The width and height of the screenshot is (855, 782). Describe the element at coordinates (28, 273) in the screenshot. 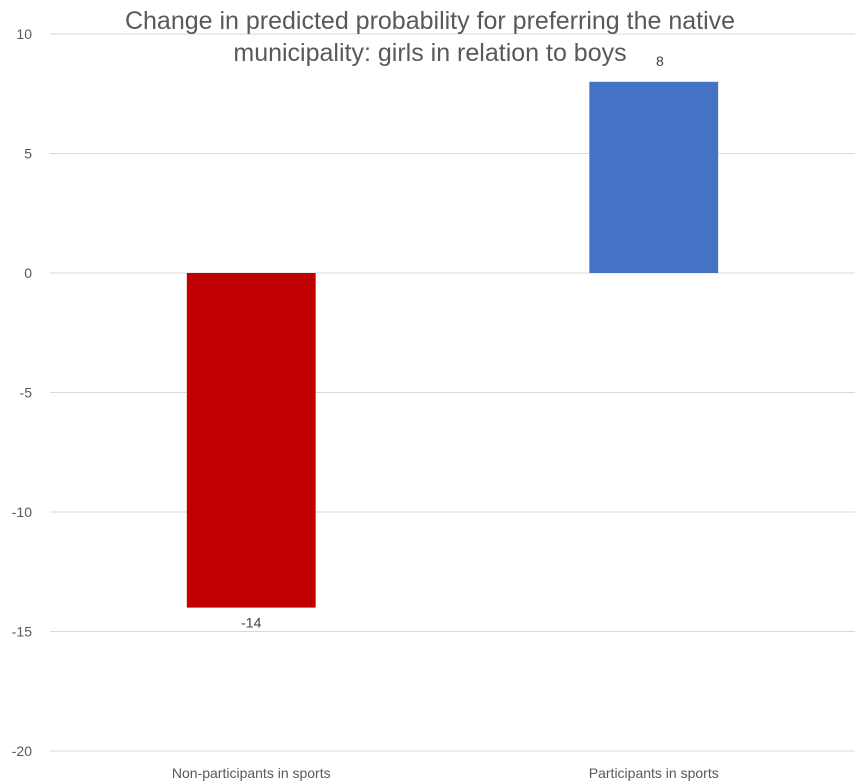

I see `y-tick-label: 0` at that location.